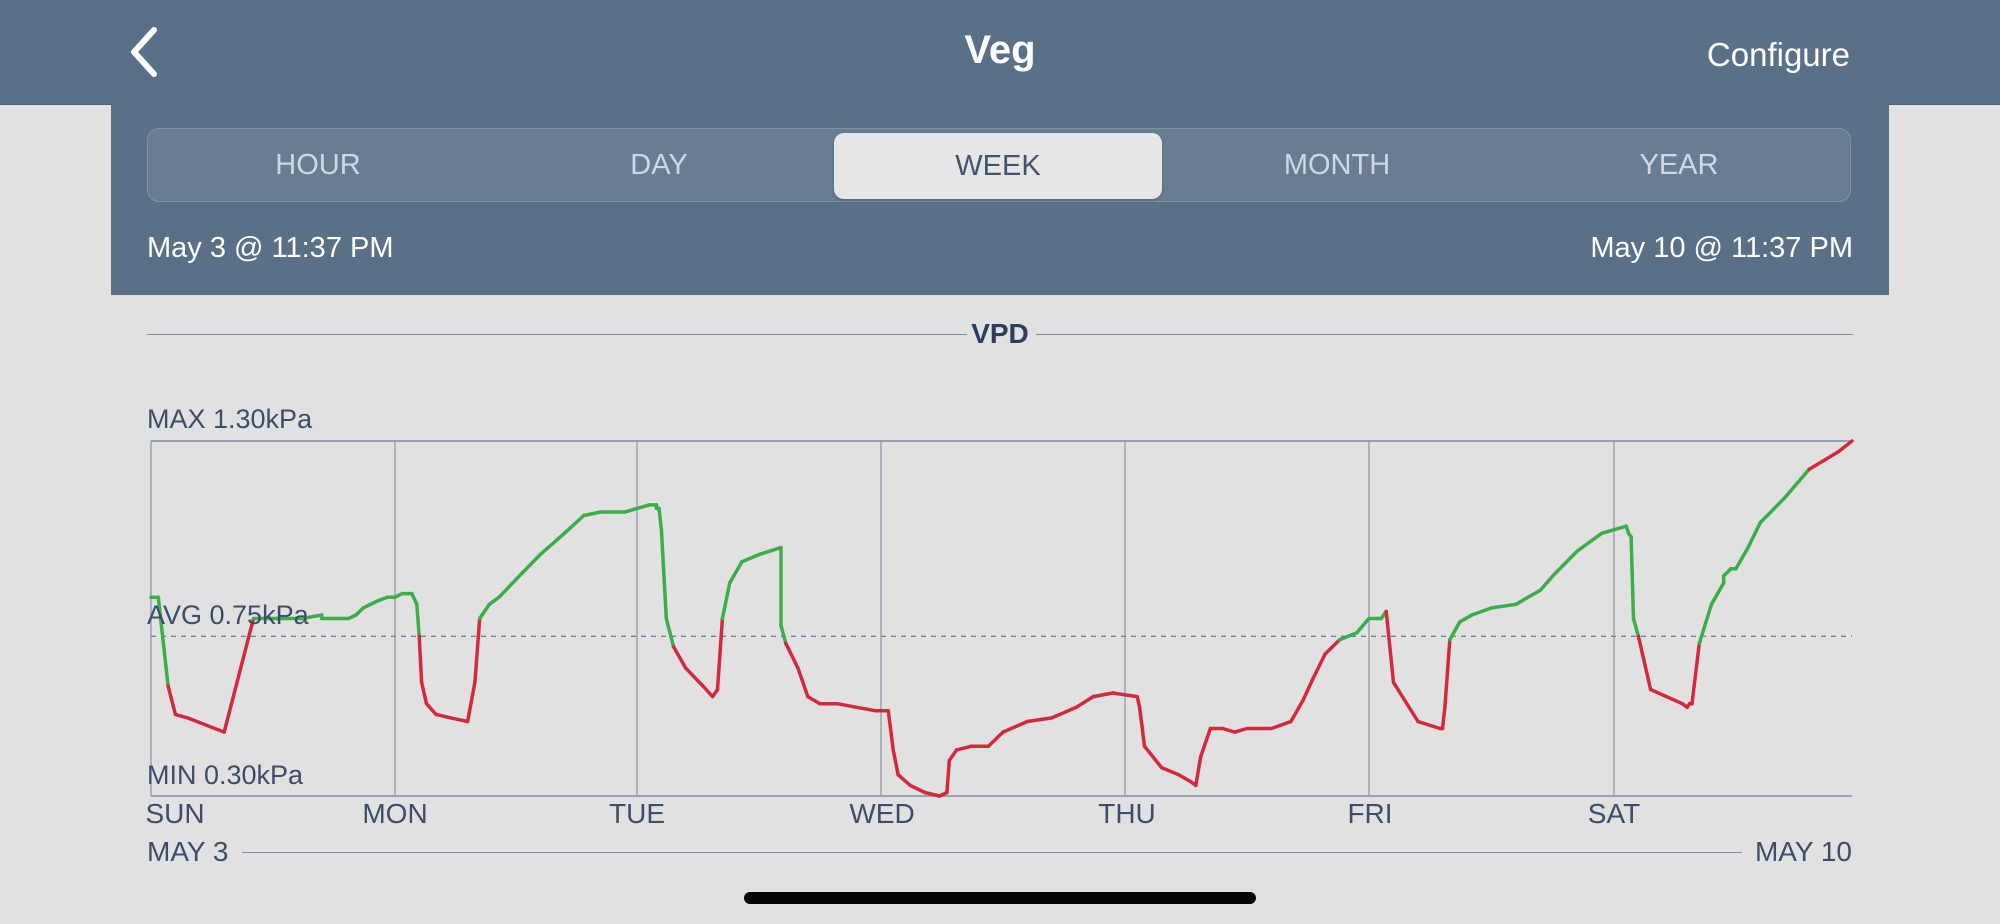 This screenshot has width=2000, height=924. I want to click on day-label-tue: TUE, so click(637, 813).